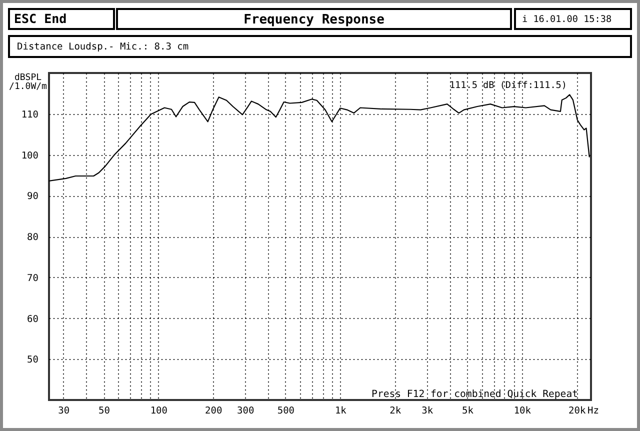  I want to click on y-axis-title: dBSPL /1.0W/m, so click(28, 82).